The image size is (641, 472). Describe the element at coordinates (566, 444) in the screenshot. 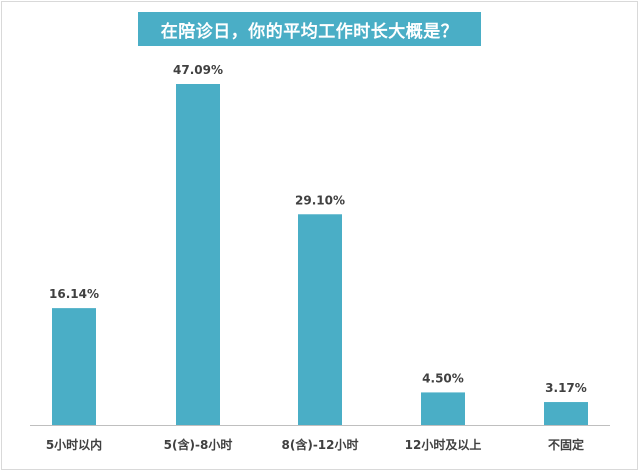

I see `x-tick-label-4: 不固定` at that location.